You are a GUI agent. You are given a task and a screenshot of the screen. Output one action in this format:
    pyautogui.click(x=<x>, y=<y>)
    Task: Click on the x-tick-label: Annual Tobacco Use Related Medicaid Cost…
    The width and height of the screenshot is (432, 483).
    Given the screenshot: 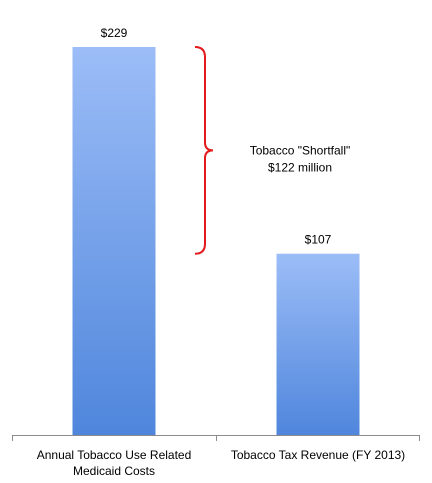 What is the action you would take?
    pyautogui.click(x=114, y=463)
    